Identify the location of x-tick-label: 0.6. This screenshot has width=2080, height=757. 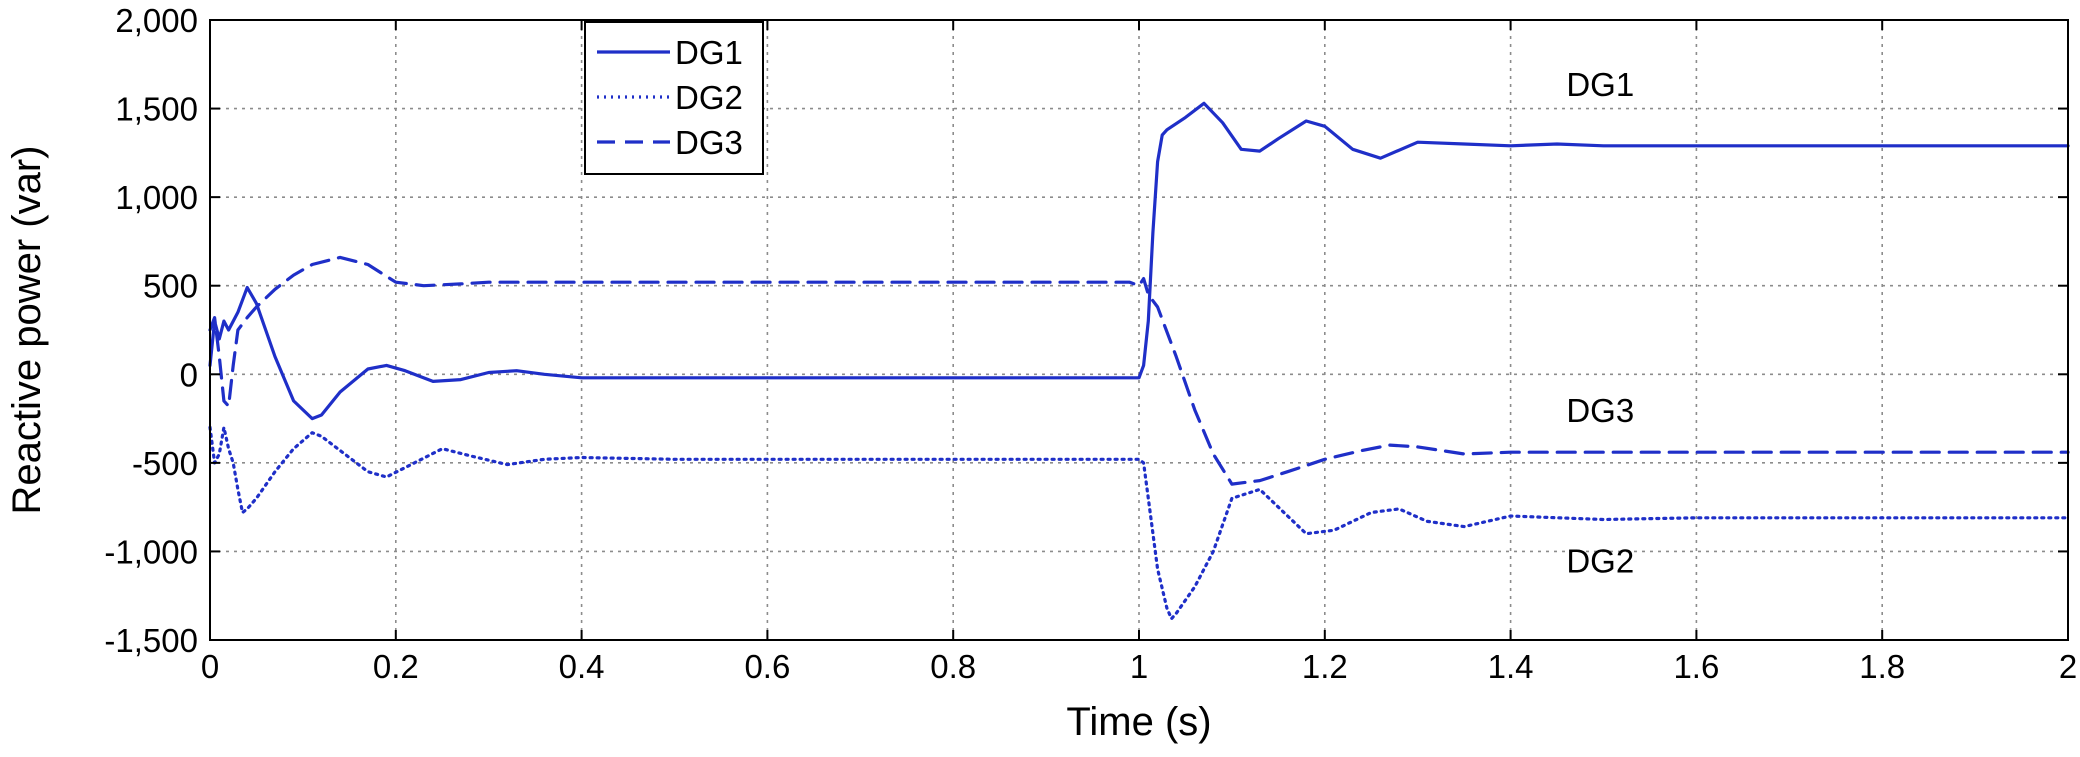
(767, 666).